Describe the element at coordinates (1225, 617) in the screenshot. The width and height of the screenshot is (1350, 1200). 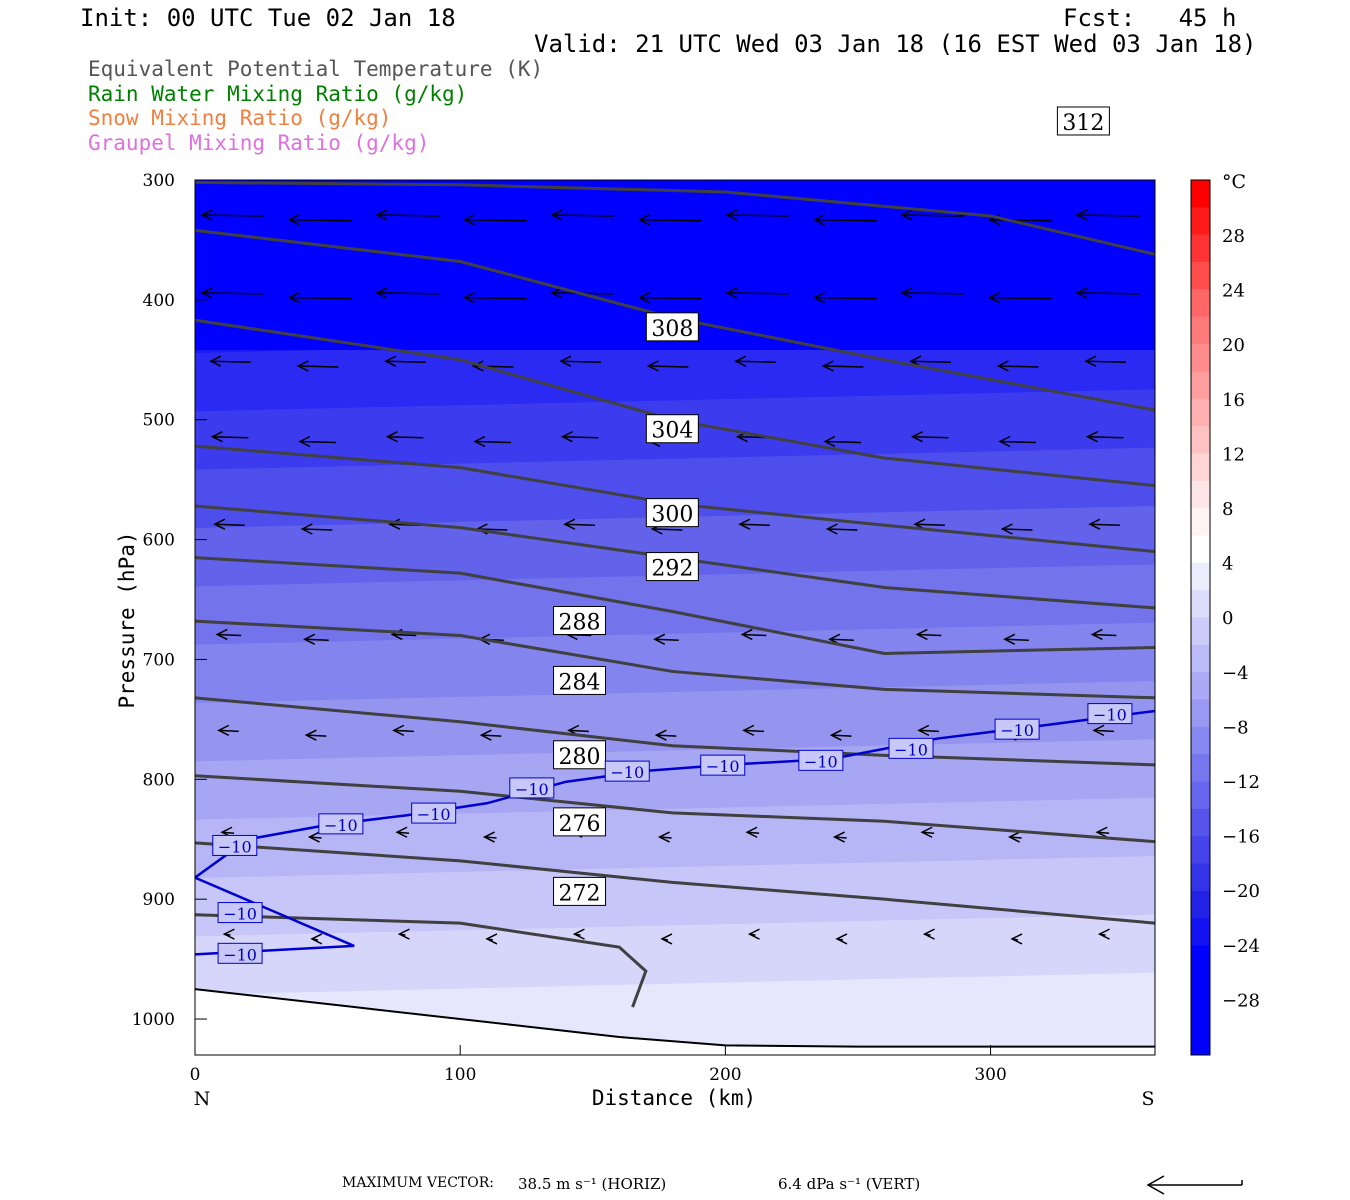
I see `colorbar: 28 24 20 16 12 8 4 0 −4 −8 −12 −16 −20 −24 −28` at that location.